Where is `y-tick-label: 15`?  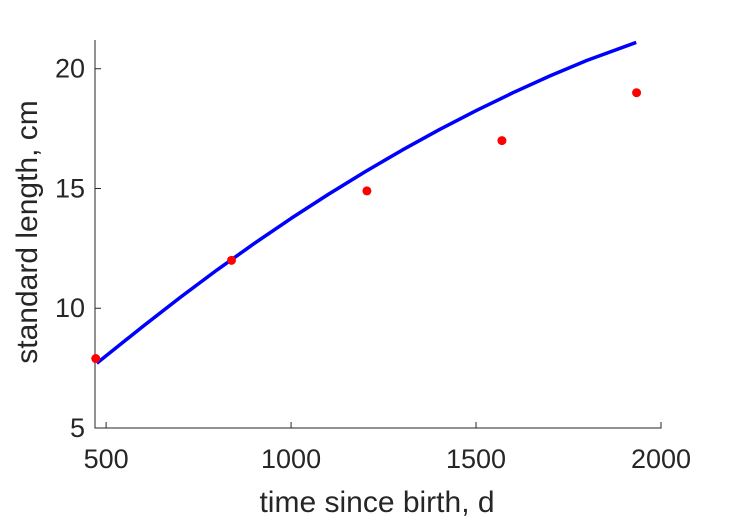 y-tick-label: 15 is located at coordinates (70, 188).